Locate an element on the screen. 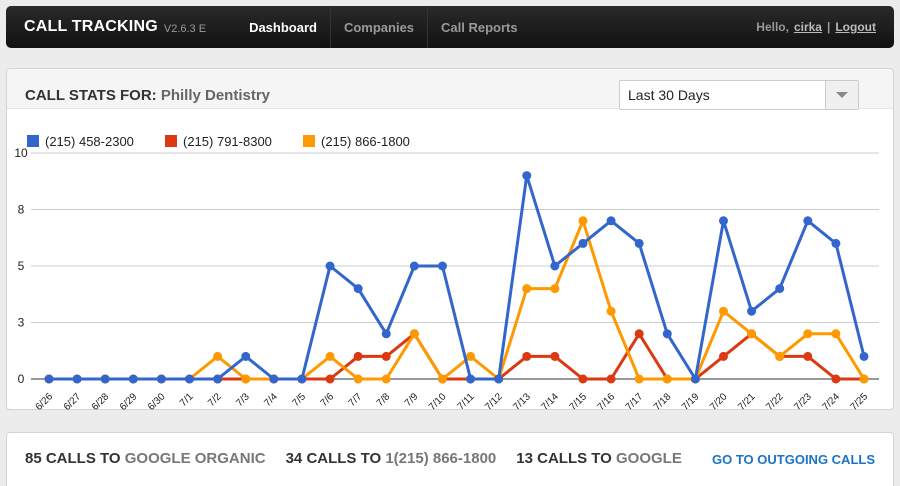 The height and width of the screenshot is (486, 900). summary-target: GOOGLE is located at coordinates (649, 458).